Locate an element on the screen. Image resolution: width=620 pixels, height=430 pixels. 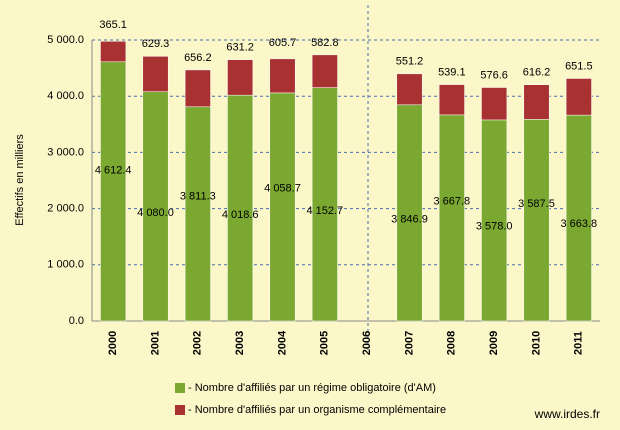
value-label: 3 663.8 is located at coordinates (578, 224).